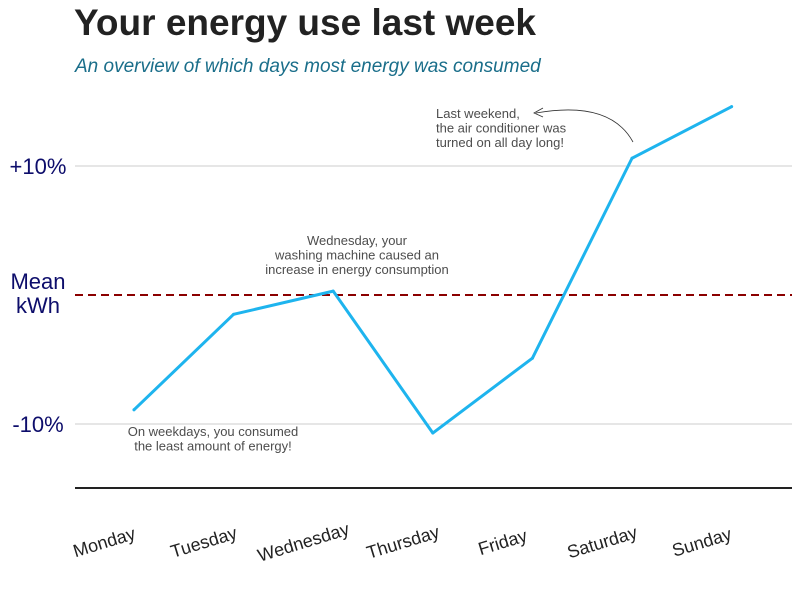  Describe the element at coordinates (702, 542) in the screenshot. I see `x-tick-label: Sunday` at that location.